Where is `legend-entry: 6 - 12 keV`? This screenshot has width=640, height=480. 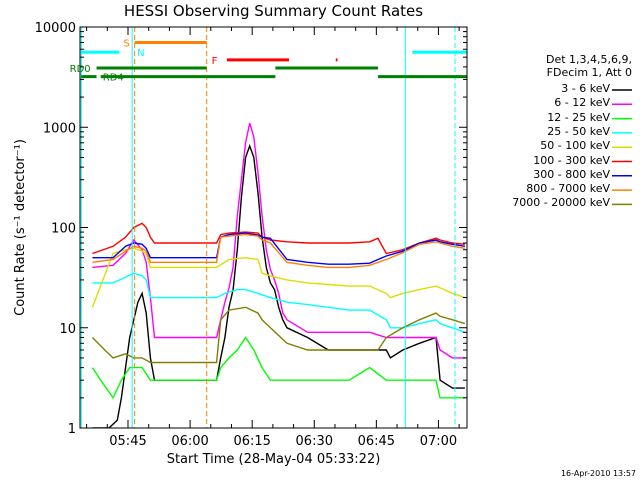 legend-entry: 6 - 12 keV is located at coordinates (582, 103).